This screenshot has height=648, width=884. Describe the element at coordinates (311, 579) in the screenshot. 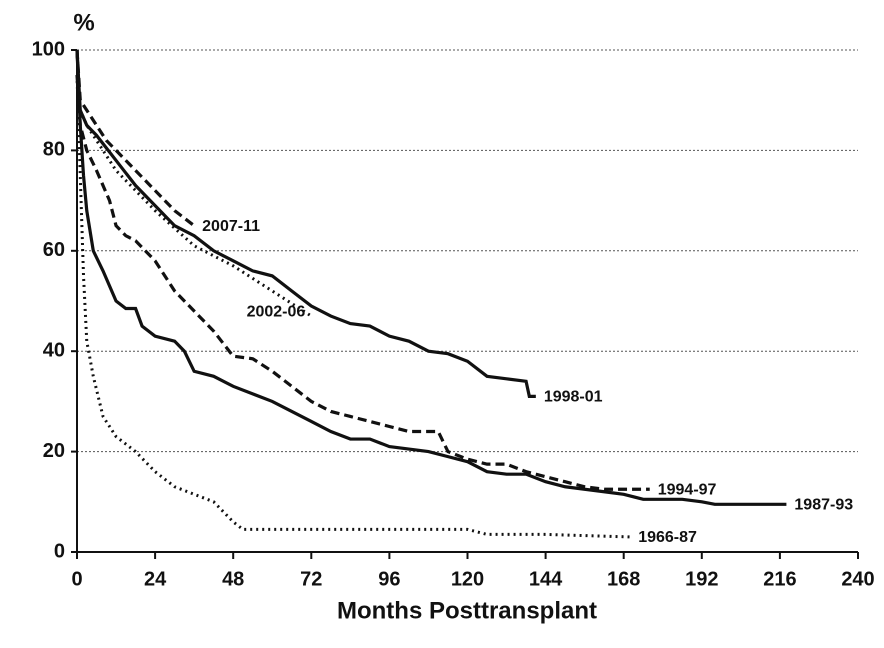

I see `x-tick-label: 72` at that location.